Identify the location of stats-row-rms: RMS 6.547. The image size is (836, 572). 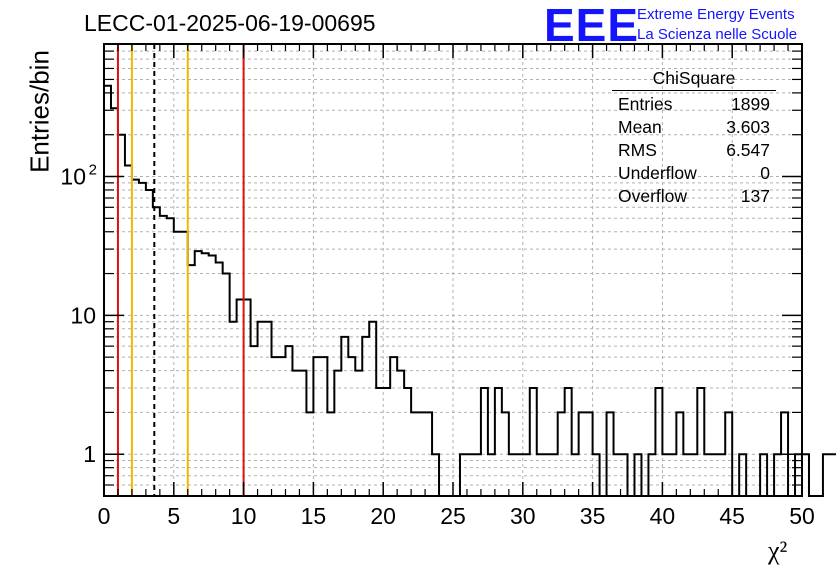
(696, 150).